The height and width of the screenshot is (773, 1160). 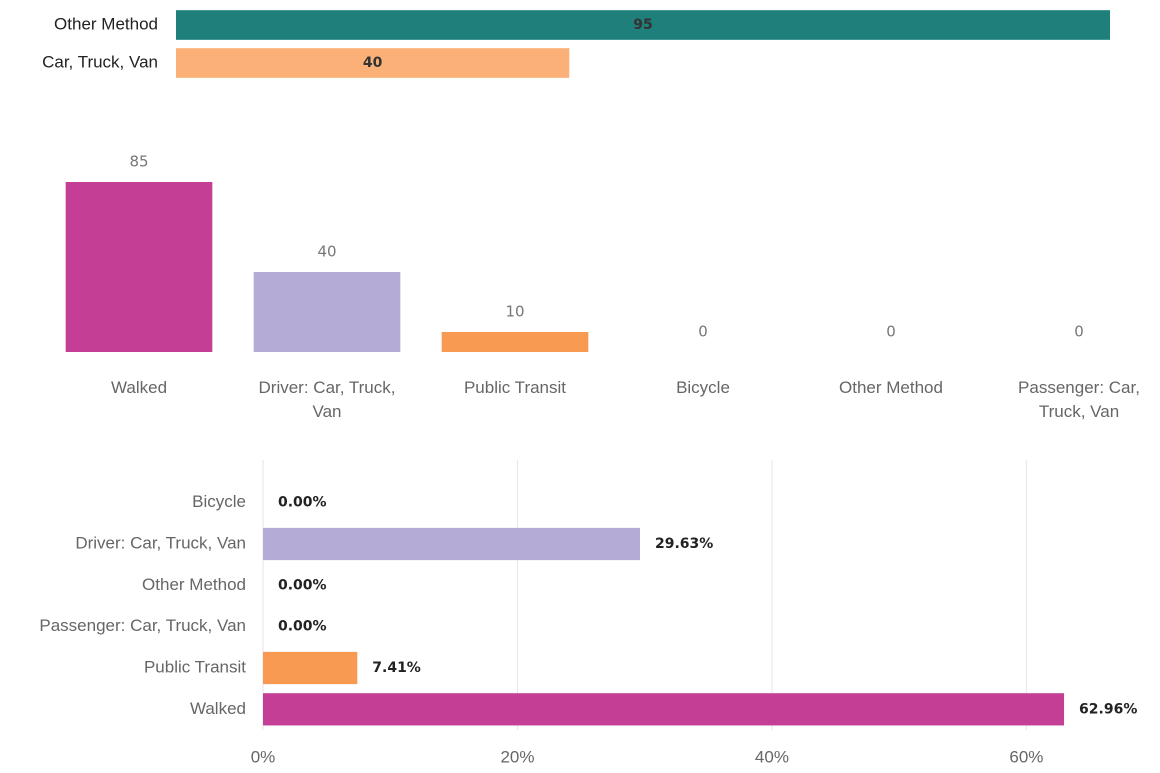 What do you see at coordinates (514, 312) in the screenshot?
I see `data-label: 10` at bounding box center [514, 312].